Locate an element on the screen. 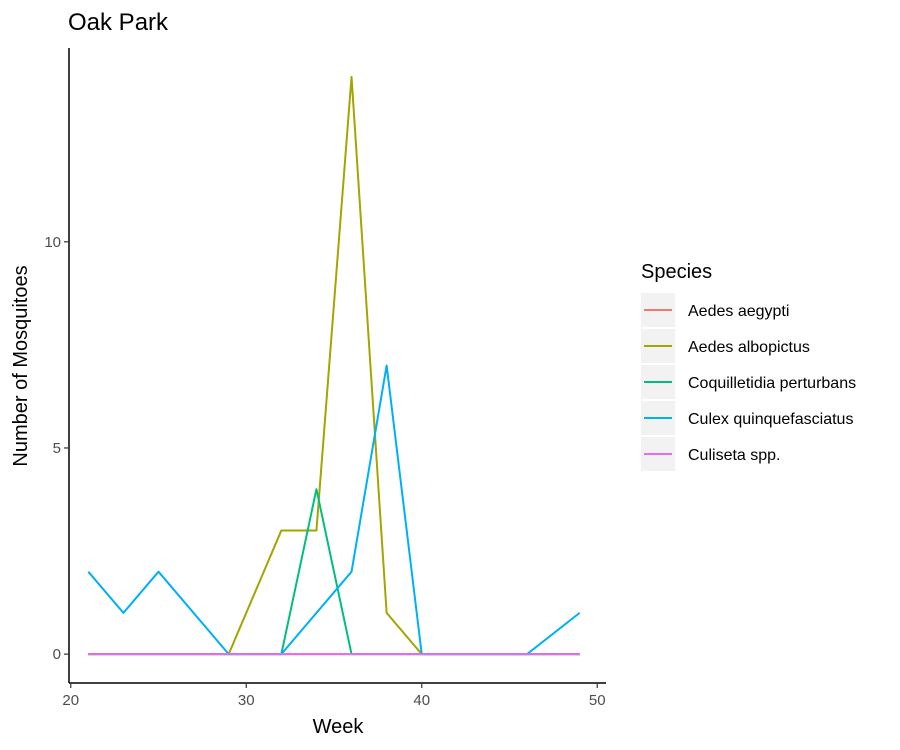 The height and width of the screenshot is (750, 900). y-ticks: 0 5 10 is located at coordinates (56, 448).